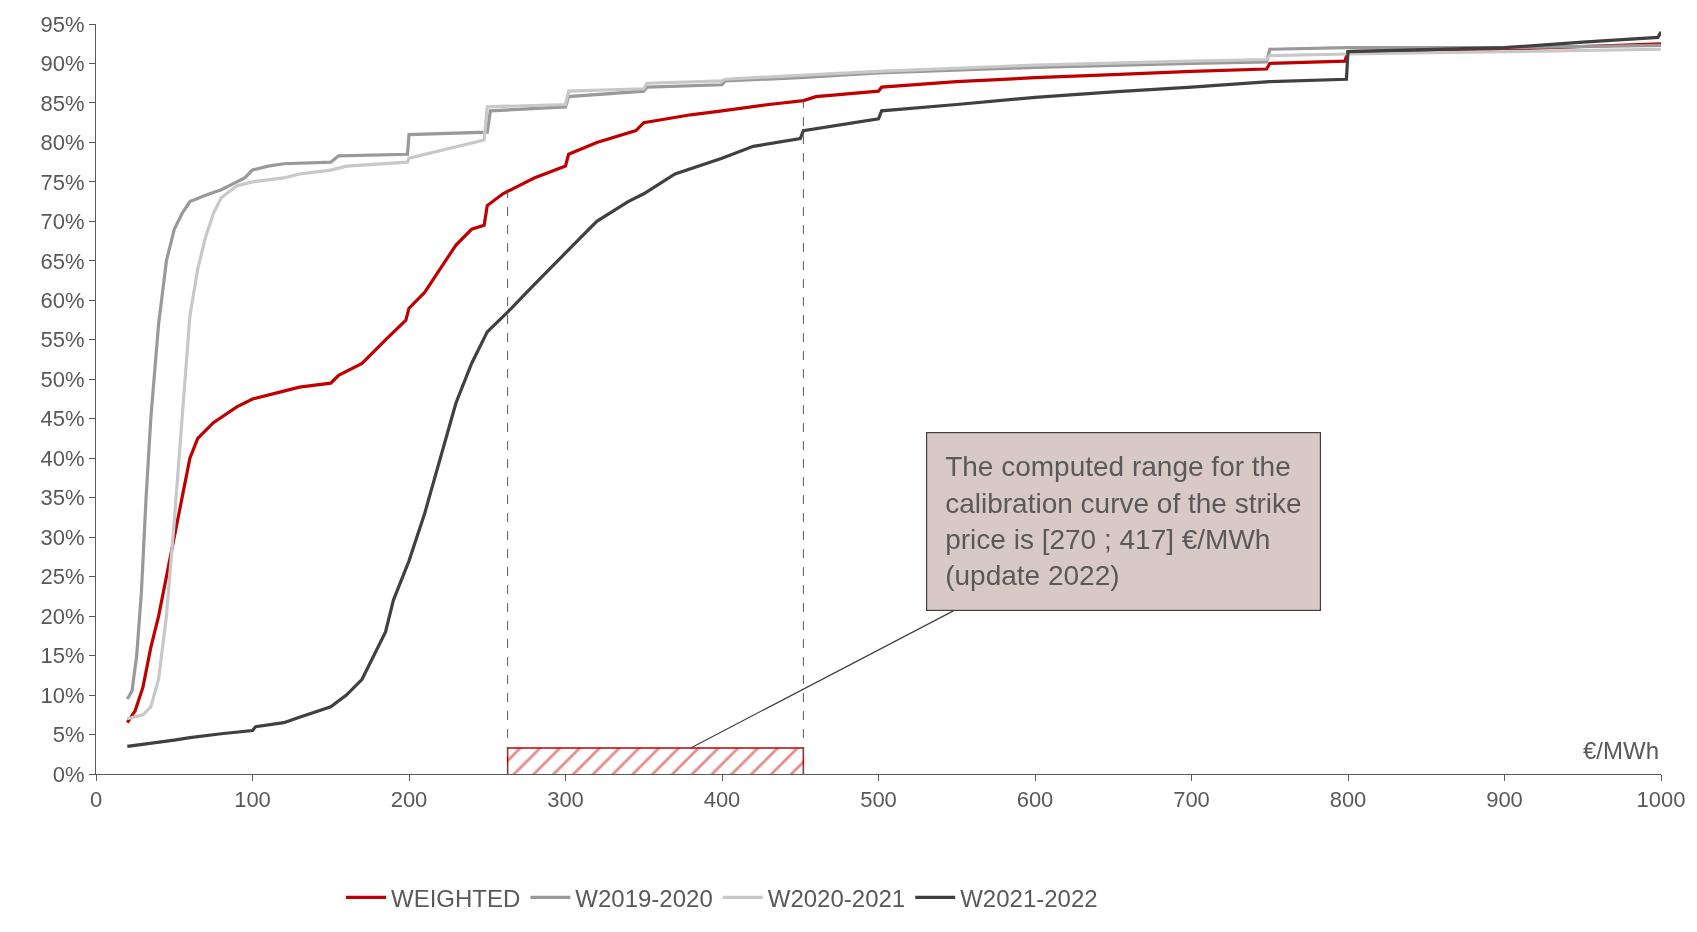 The height and width of the screenshot is (932, 1697). What do you see at coordinates (456, 898) in the screenshot?
I see `legend-label: WEIGHTED` at bounding box center [456, 898].